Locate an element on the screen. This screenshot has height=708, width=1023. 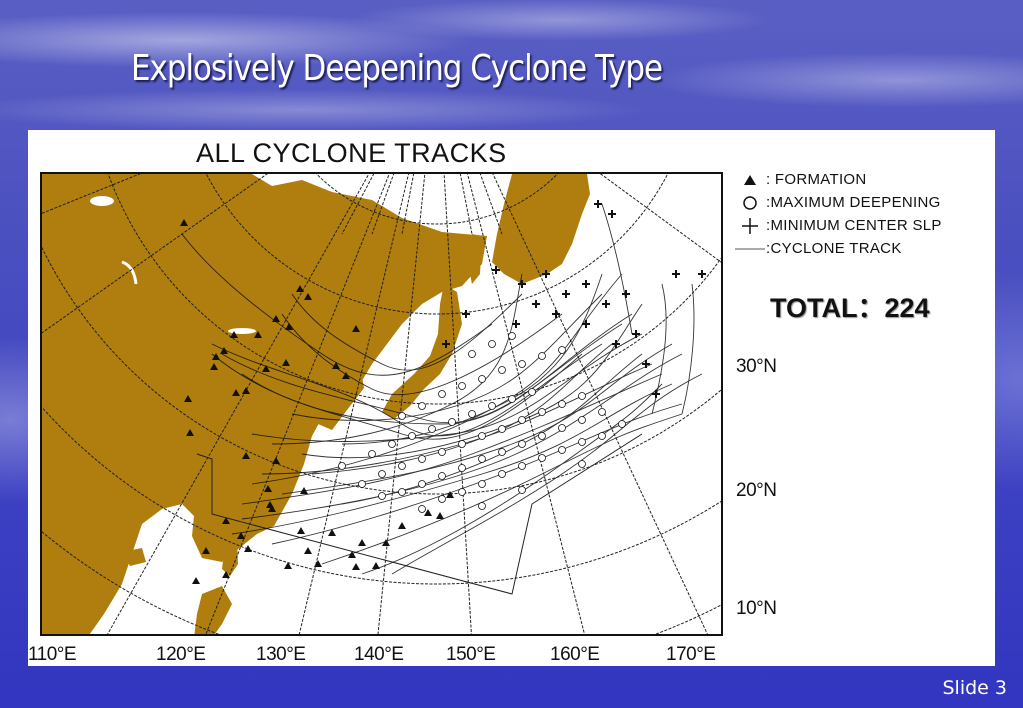
lon-label-120E: 120°E is located at coordinates (181, 654).